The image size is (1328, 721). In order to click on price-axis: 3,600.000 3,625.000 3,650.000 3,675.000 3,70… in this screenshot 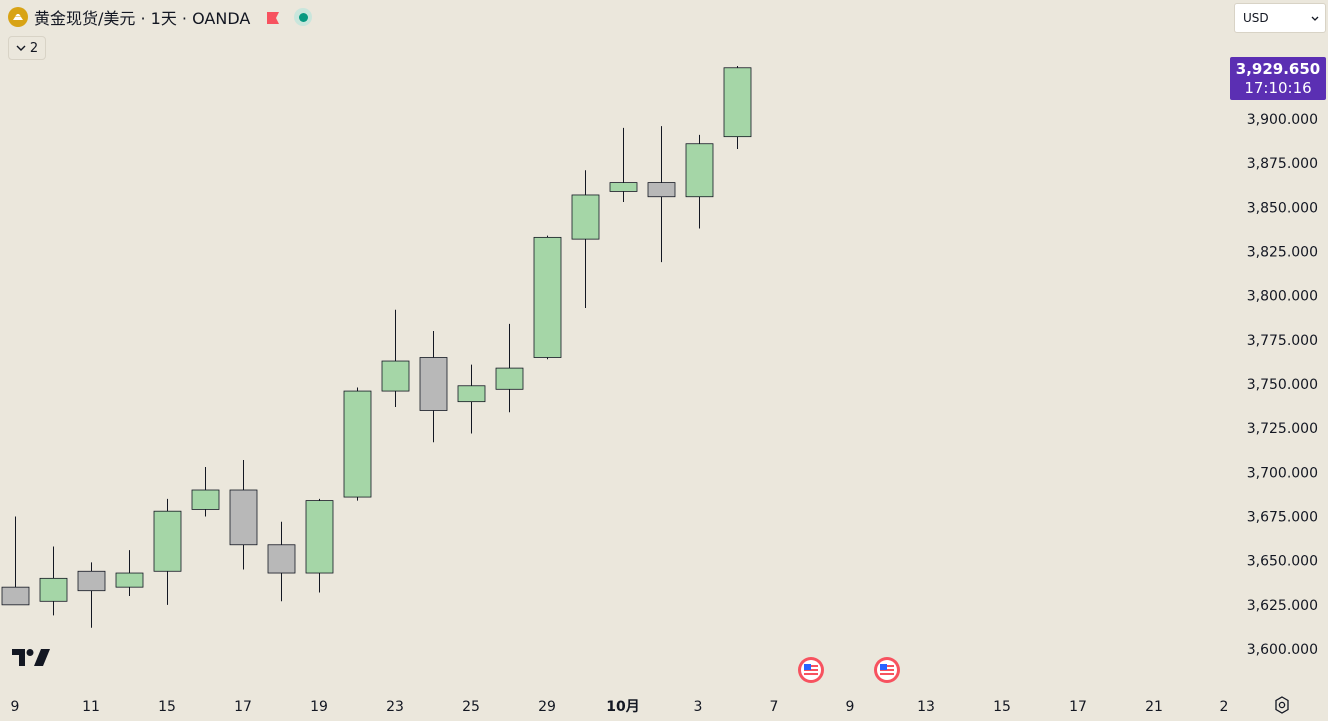, I will do `click(1282, 385)`.